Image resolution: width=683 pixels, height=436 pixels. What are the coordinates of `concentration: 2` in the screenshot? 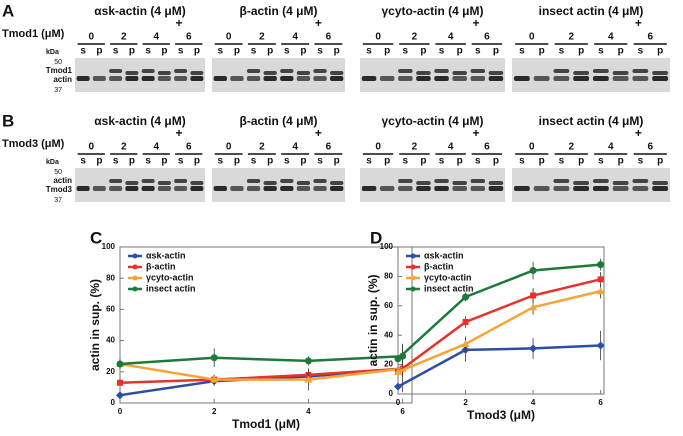 It's located at (415, 37).